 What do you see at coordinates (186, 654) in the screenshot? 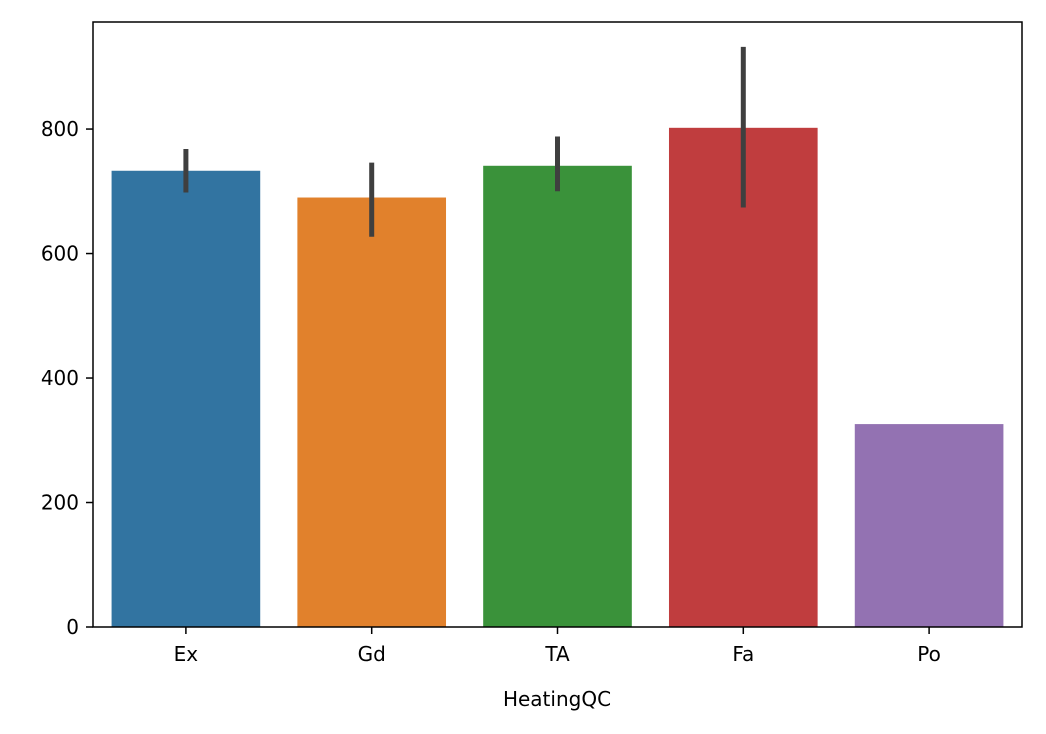
I see `x-tick-label-ex: Ex` at bounding box center [186, 654].